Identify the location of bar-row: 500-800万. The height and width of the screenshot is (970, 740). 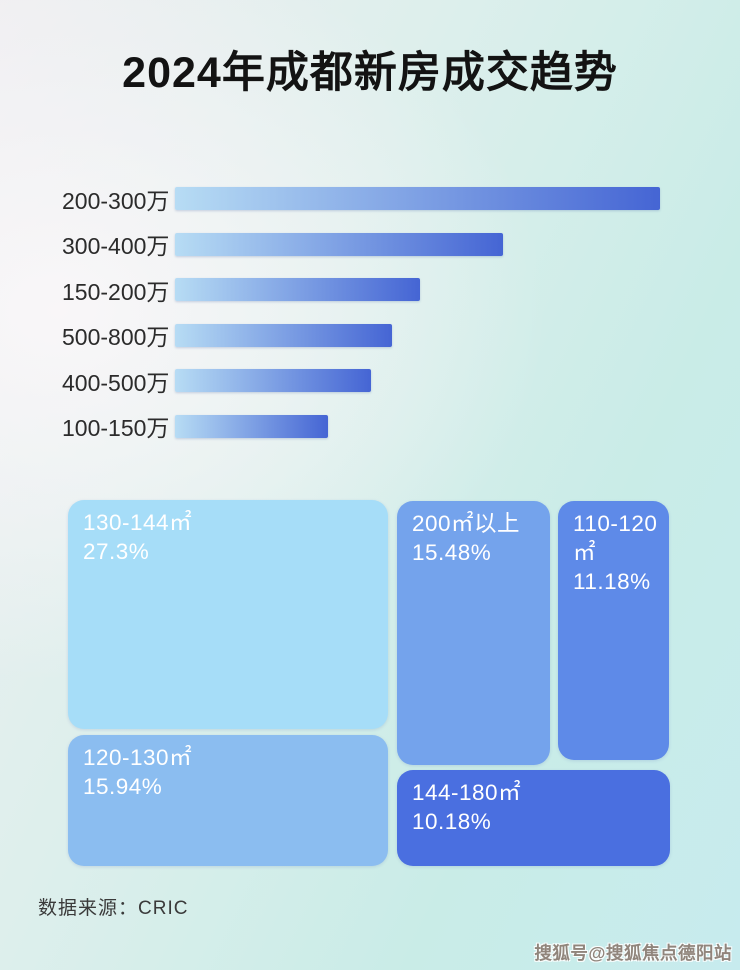
(372, 336).